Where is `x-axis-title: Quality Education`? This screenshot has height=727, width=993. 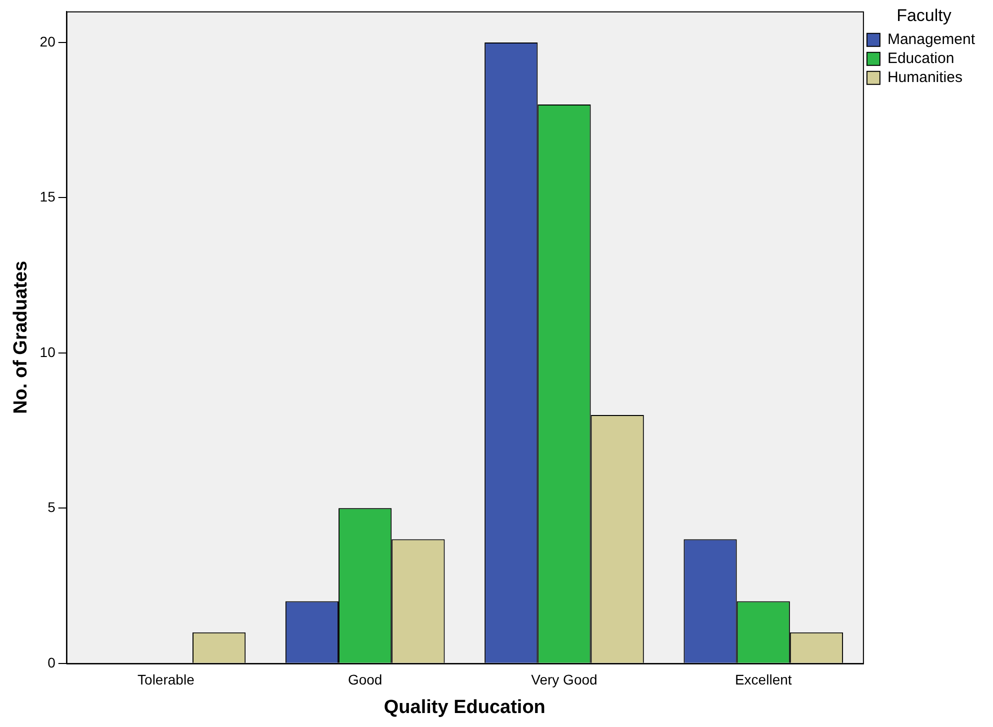
x-axis-title: Quality Education is located at coordinates (465, 707).